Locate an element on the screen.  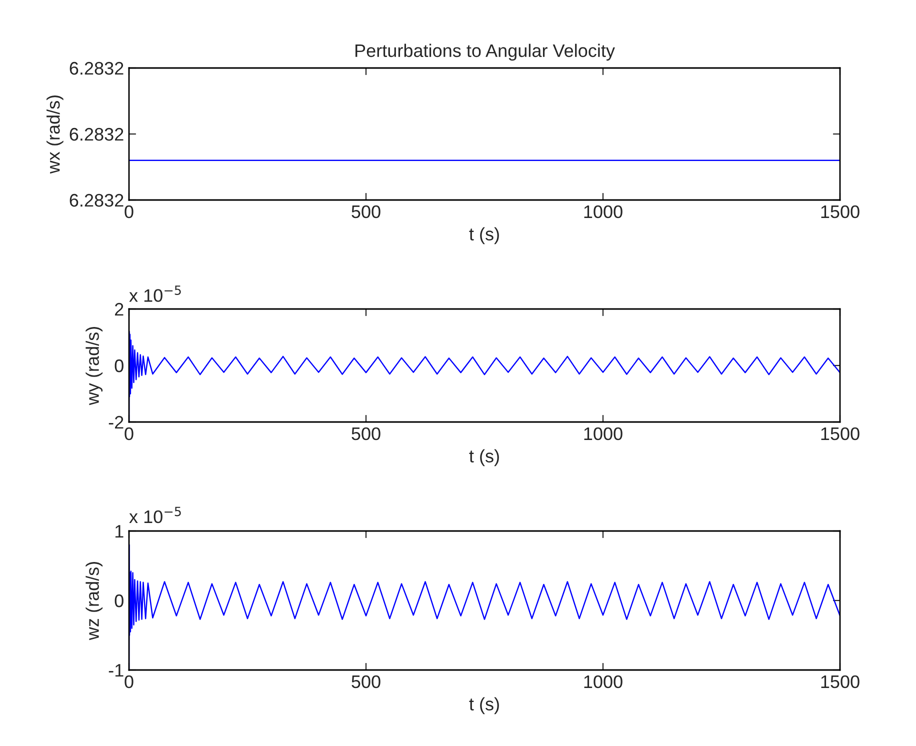
chart-title: Perturbations to Angular Velocity is located at coordinates (485, 52).